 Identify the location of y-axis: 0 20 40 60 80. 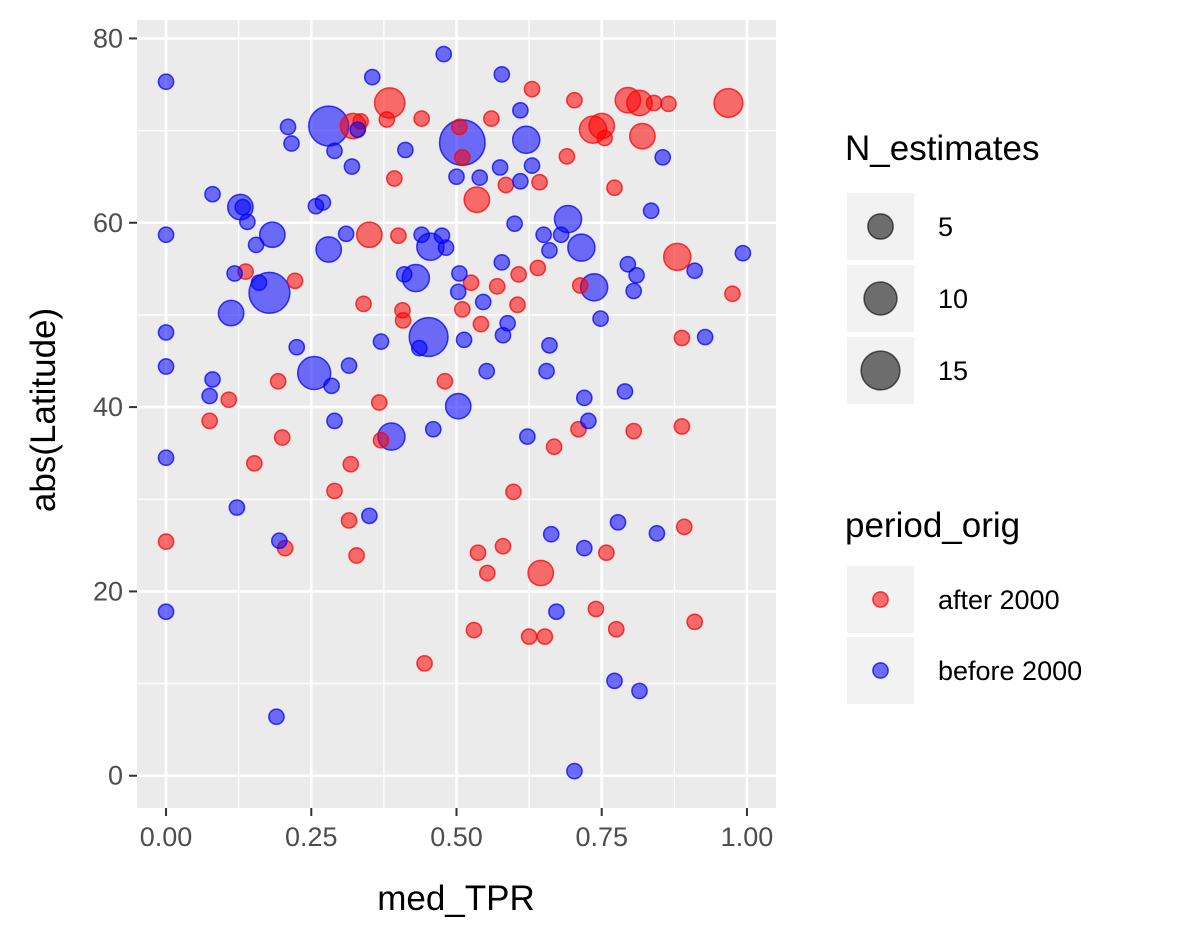
(115, 407).